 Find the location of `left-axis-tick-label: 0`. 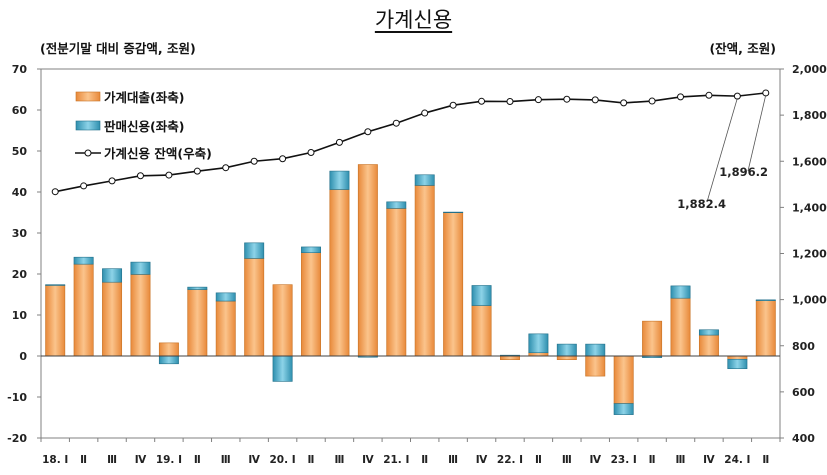

left-axis-tick-label: 0 is located at coordinates (23, 356).